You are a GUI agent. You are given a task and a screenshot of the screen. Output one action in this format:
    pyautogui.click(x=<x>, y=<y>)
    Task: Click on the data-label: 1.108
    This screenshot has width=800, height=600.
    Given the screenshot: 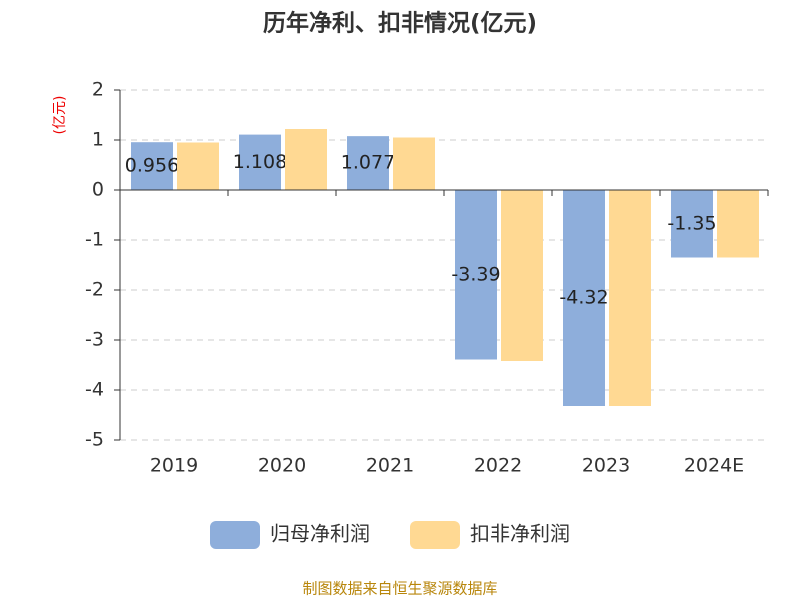 What is the action you would take?
    pyautogui.click(x=260, y=162)
    